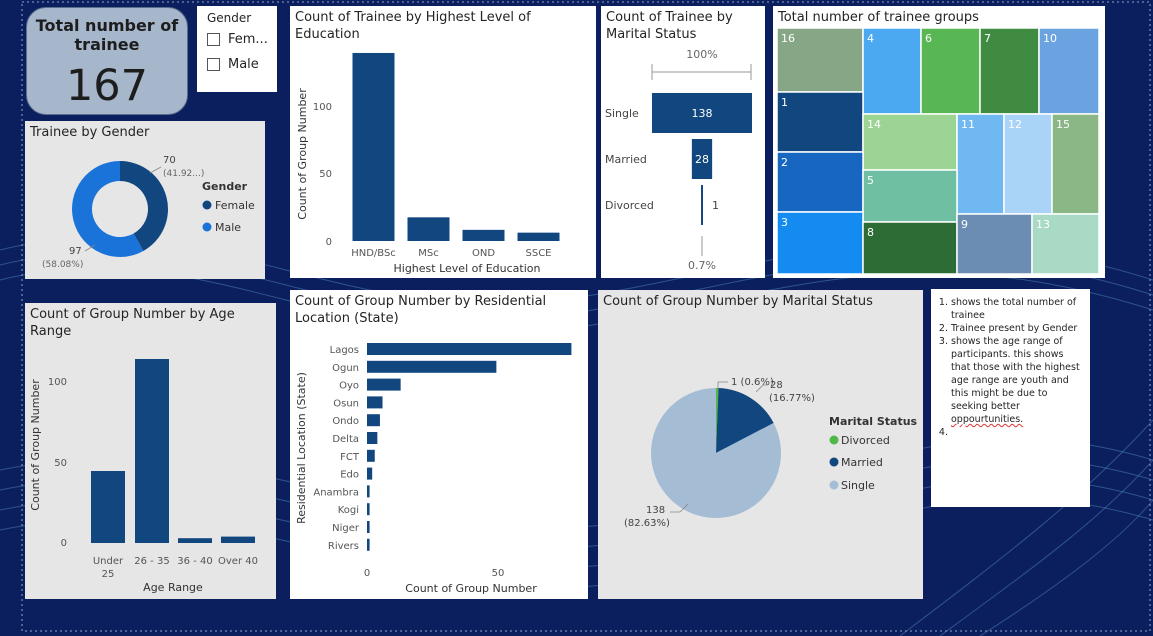 The height and width of the screenshot is (636, 1153). I want to click on slicer-option-male: Male, so click(233, 64).